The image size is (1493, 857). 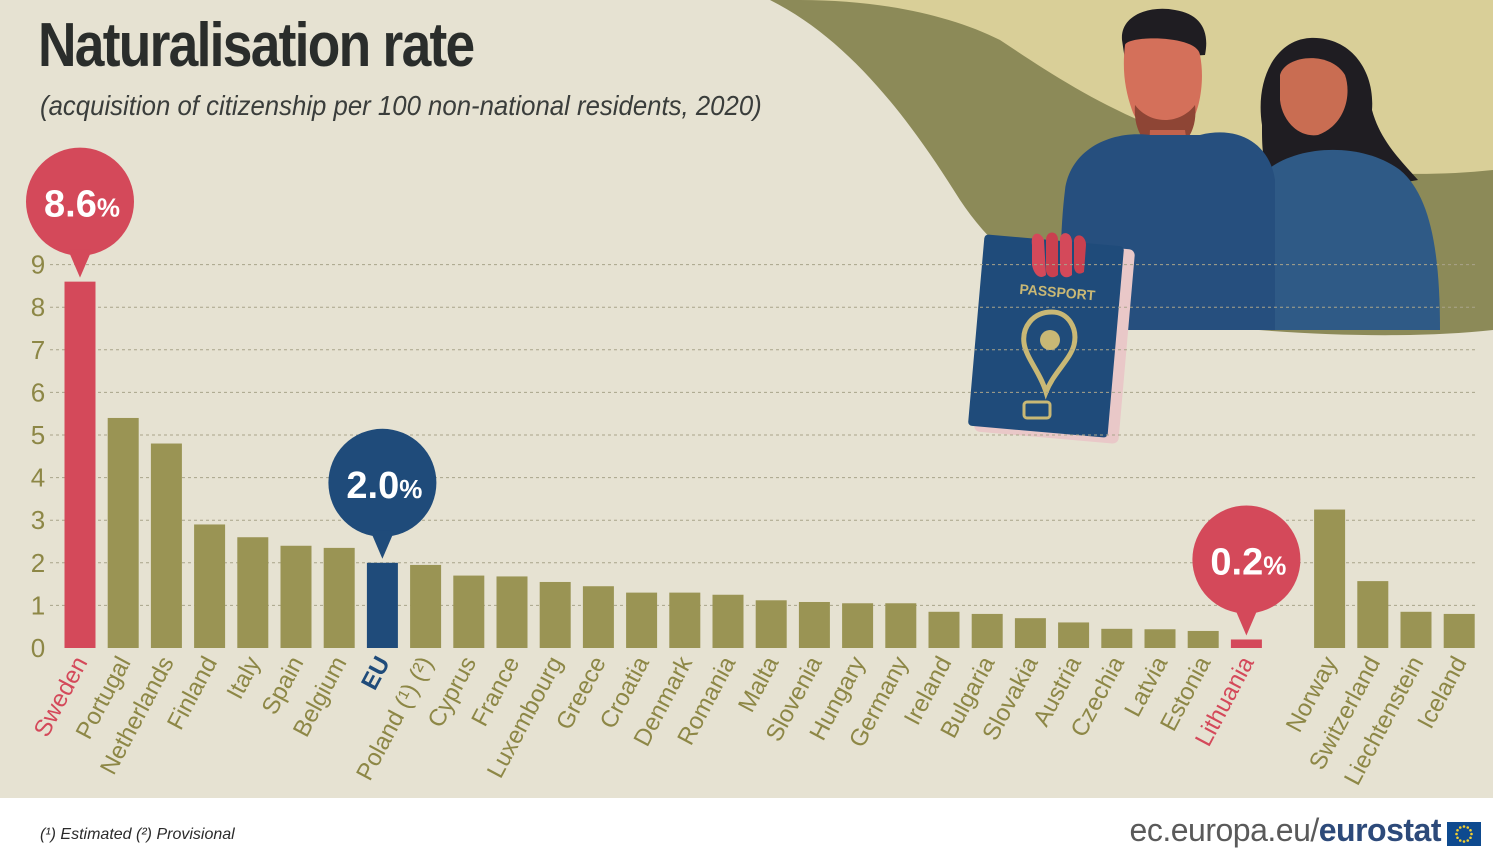 What do you see at coordinates (38, 392) in the screenshot?
I see `y-tick-label: 6` at bounding box center [38, 392].